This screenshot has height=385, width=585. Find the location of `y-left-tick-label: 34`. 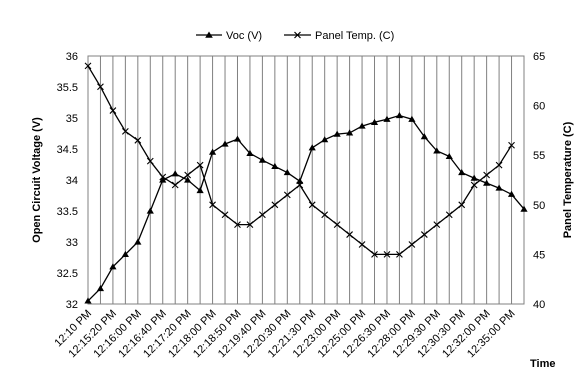

y-left-tick-label: 34 is located at coordinates (72, 181).